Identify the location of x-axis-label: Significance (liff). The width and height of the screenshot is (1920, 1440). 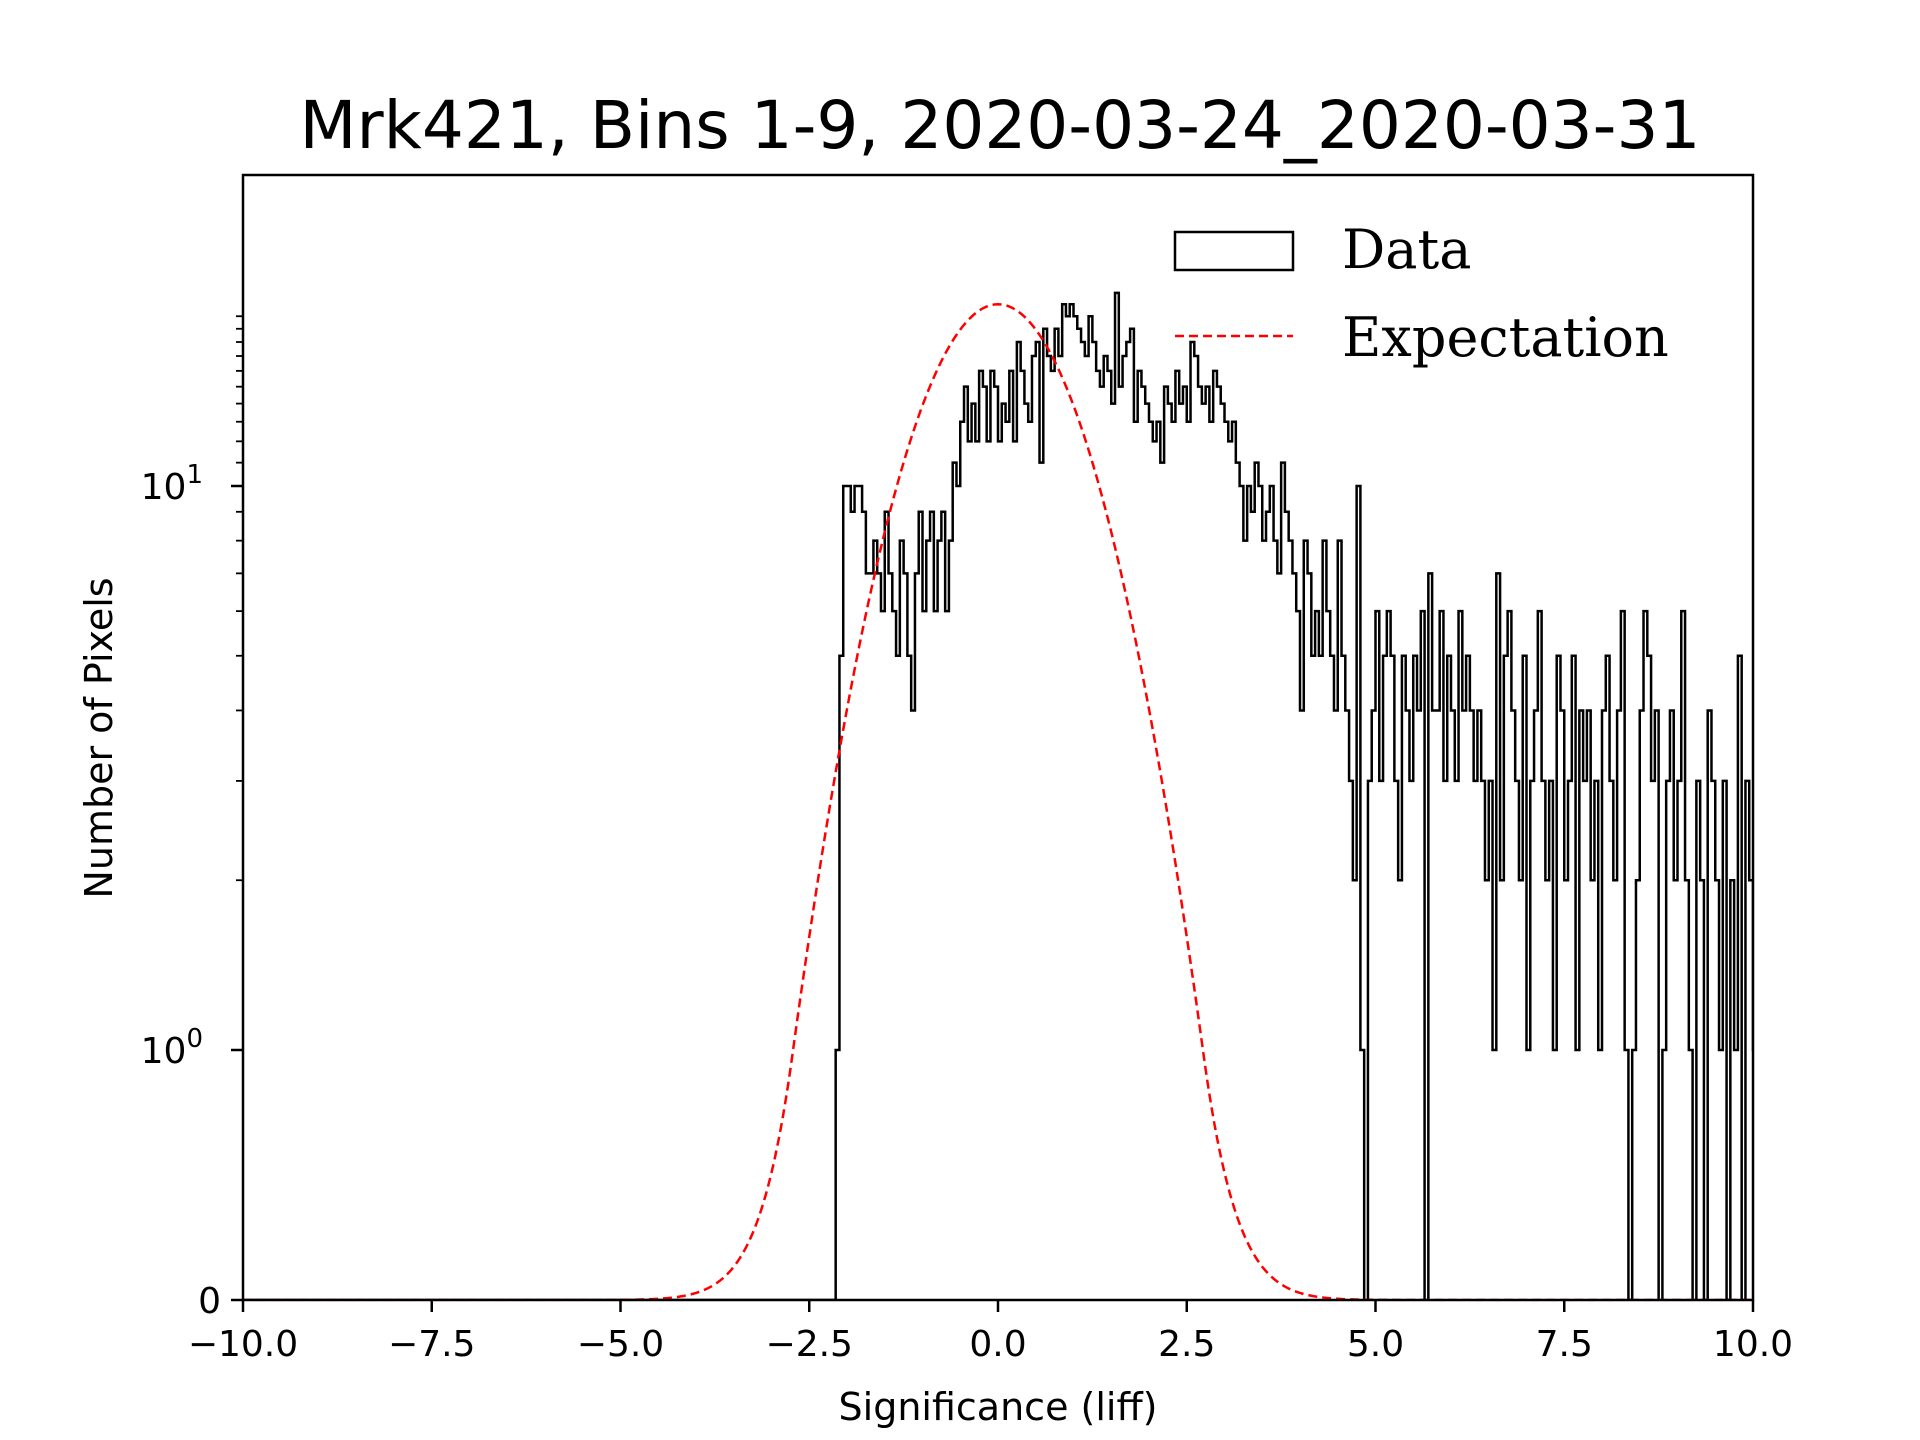
(998, 1407).